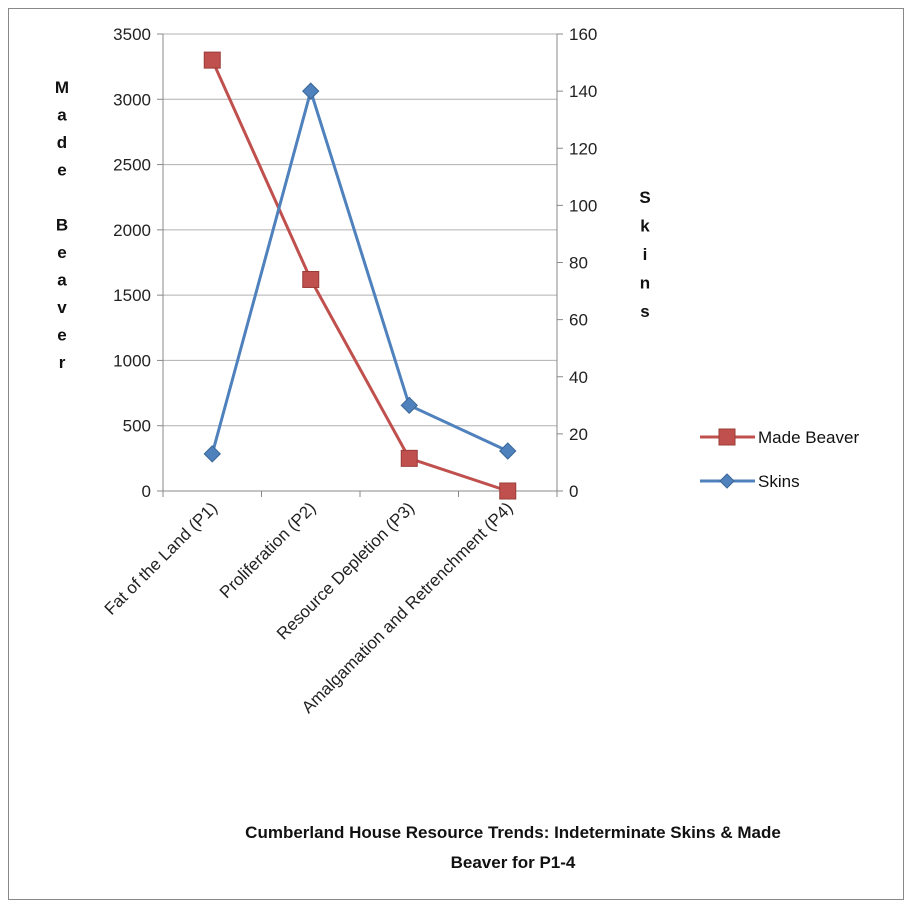 The width and height of the screenshot is (910, 906). Describe the element at coordinates (779, 481) in the screenshot. I see `legend-label: Skins` at that location.